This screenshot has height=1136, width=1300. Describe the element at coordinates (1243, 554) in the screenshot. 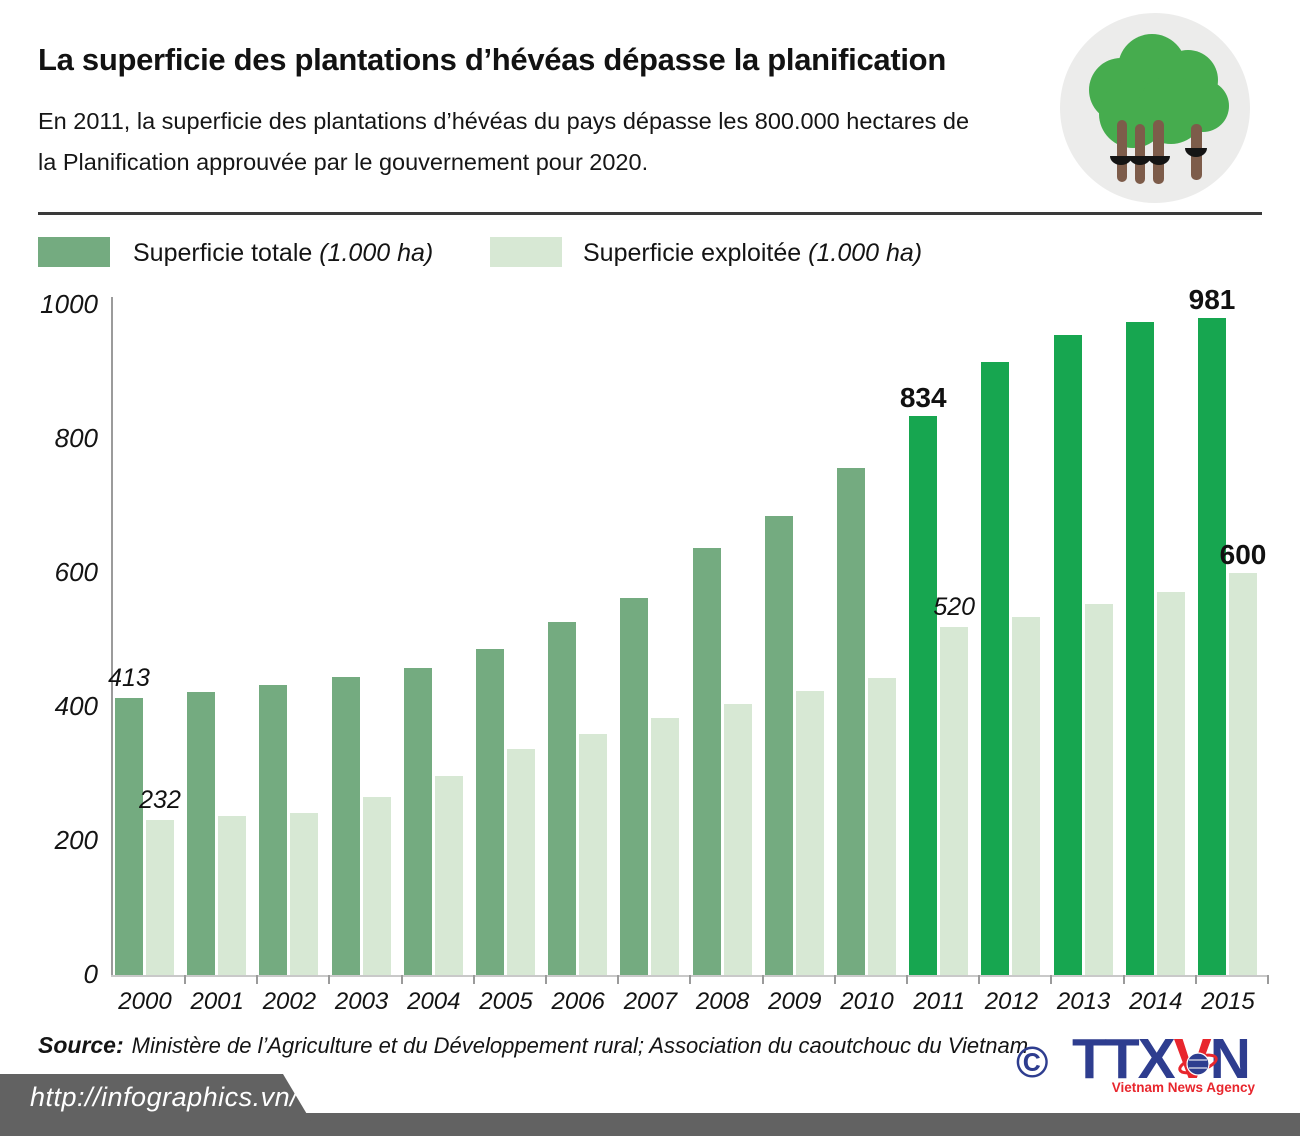

I see `value-label-exploited-2015: 600` at that location.